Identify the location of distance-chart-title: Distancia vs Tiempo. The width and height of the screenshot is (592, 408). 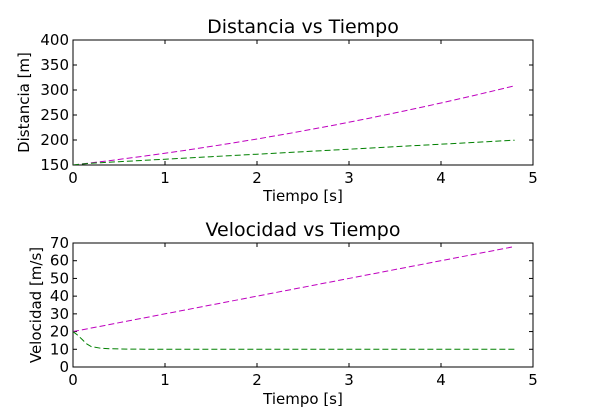
(303, 27).